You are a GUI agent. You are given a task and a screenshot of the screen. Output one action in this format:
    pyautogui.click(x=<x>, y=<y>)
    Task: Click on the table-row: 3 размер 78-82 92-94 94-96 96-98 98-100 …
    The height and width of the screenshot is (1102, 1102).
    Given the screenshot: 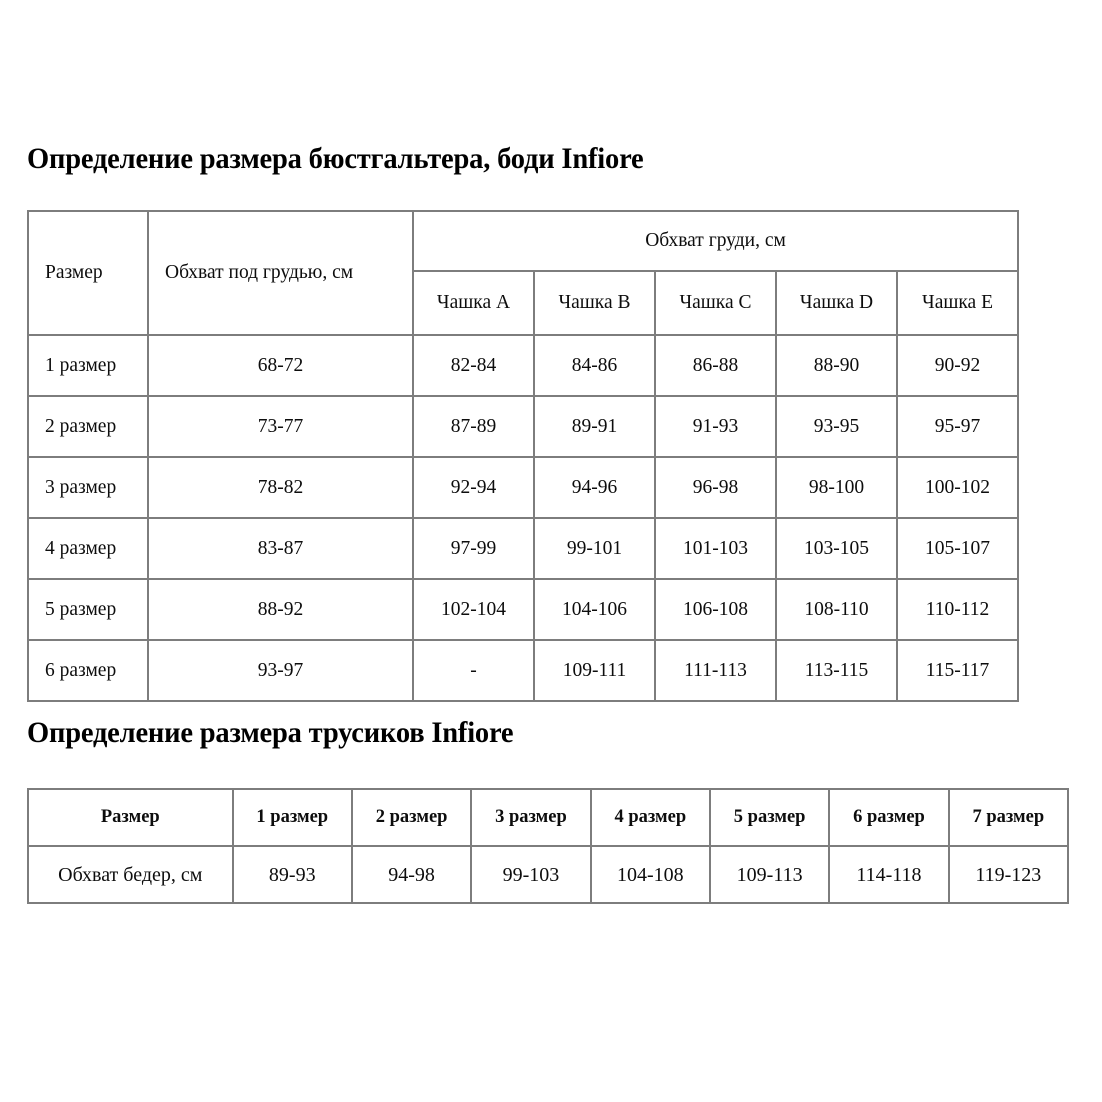 What is the action you would take?
    pyautogui.click(x=523, y=487)
    